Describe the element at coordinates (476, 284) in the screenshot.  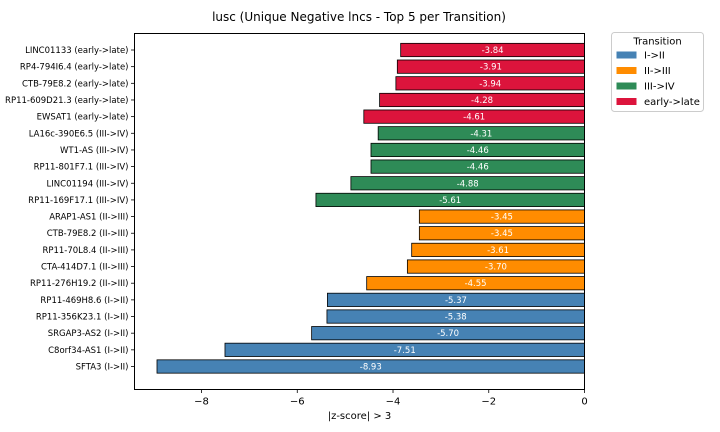
I see `bar-value-label: -4.55` at that location.